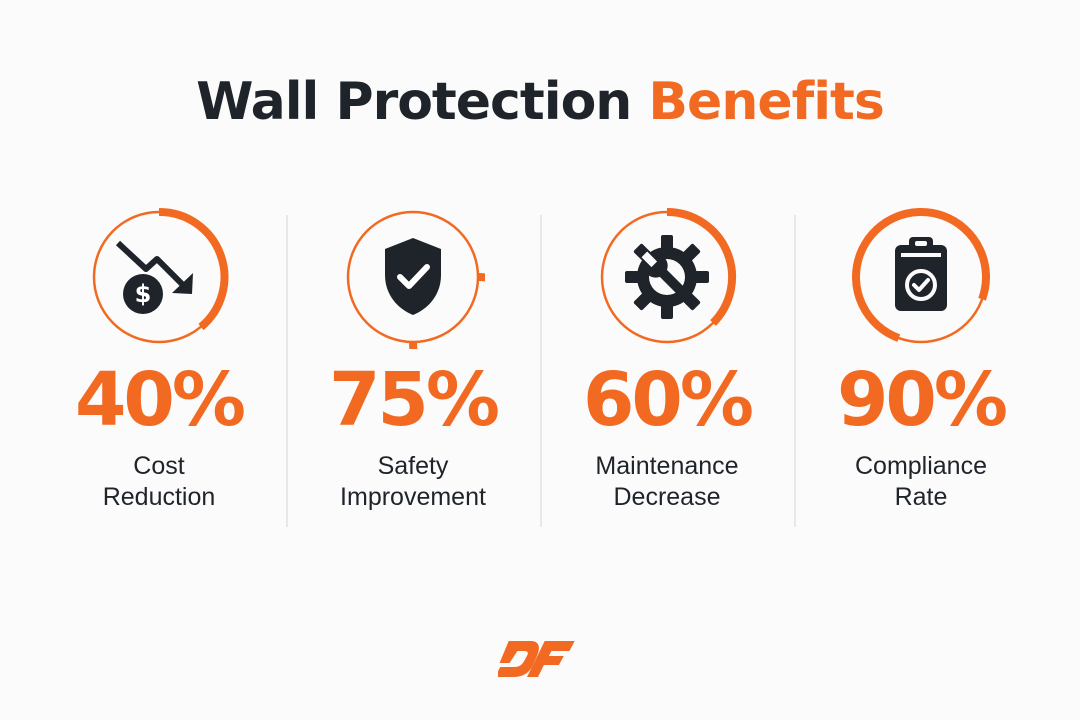 The image size is (1080, 720). I want to click on stat-label-line: Decrease, so click(667, 497).